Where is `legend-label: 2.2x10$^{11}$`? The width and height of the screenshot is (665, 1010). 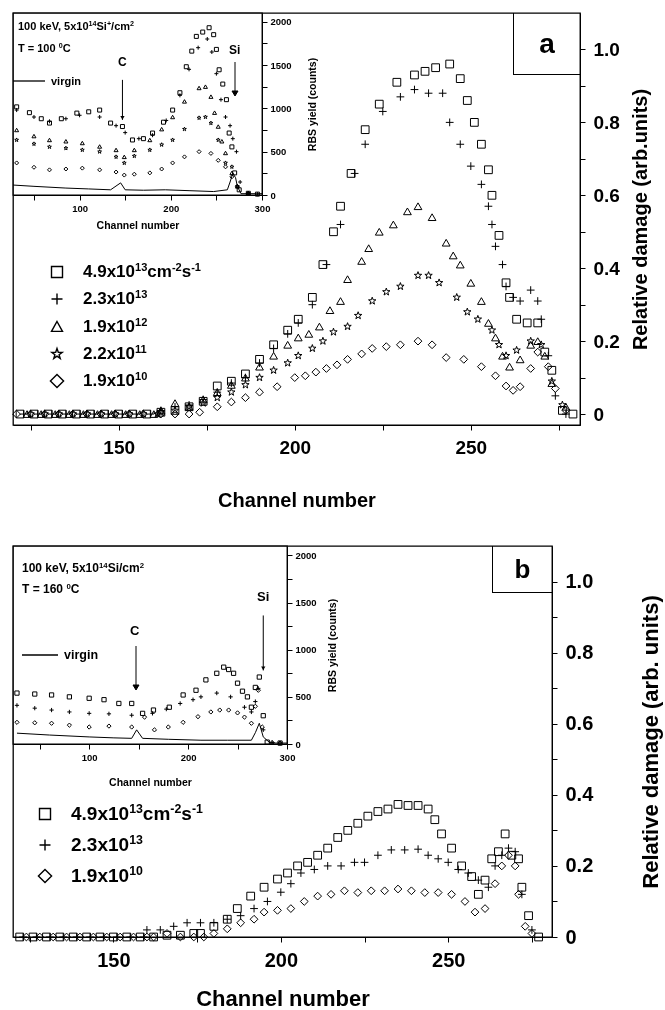
legend-label: 2.2x10$^{11}$ is located at coordinates (115, 353).